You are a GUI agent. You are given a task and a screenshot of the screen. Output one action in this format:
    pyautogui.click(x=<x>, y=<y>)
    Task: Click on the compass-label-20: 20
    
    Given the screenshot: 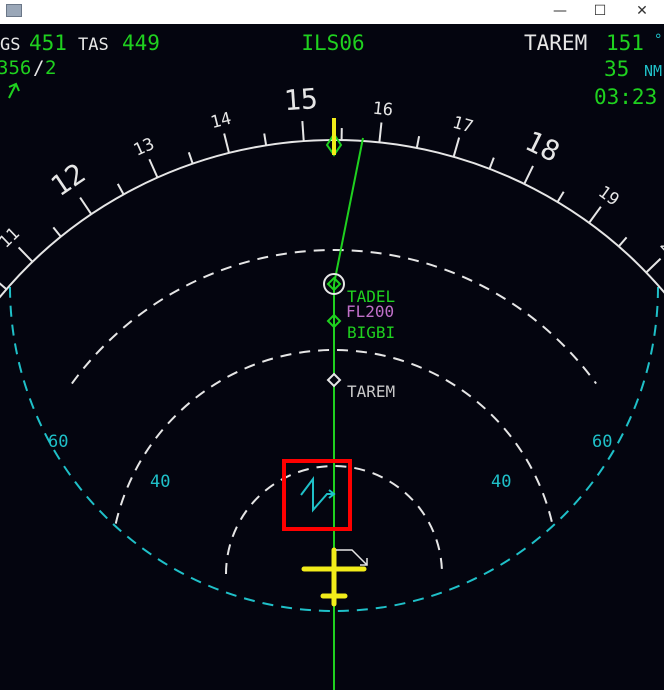 What is the action you would take?
    pyautogui.click(x=660, y=249)
    